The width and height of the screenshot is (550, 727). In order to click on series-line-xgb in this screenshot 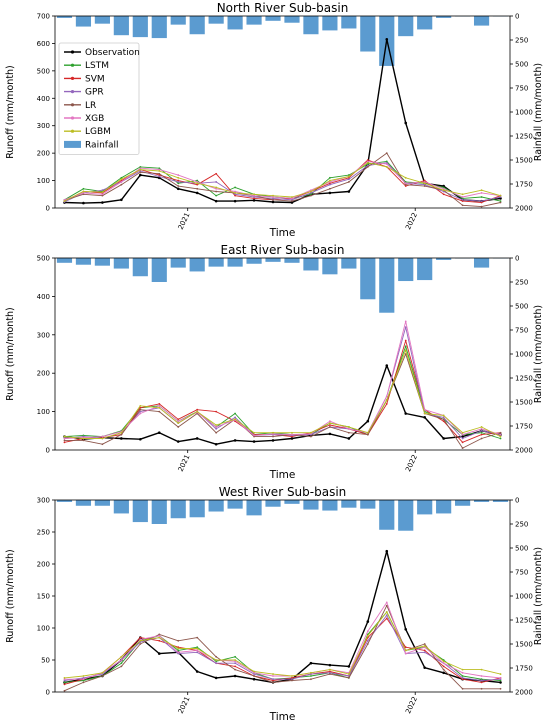, I will do `click(282, 640)`.